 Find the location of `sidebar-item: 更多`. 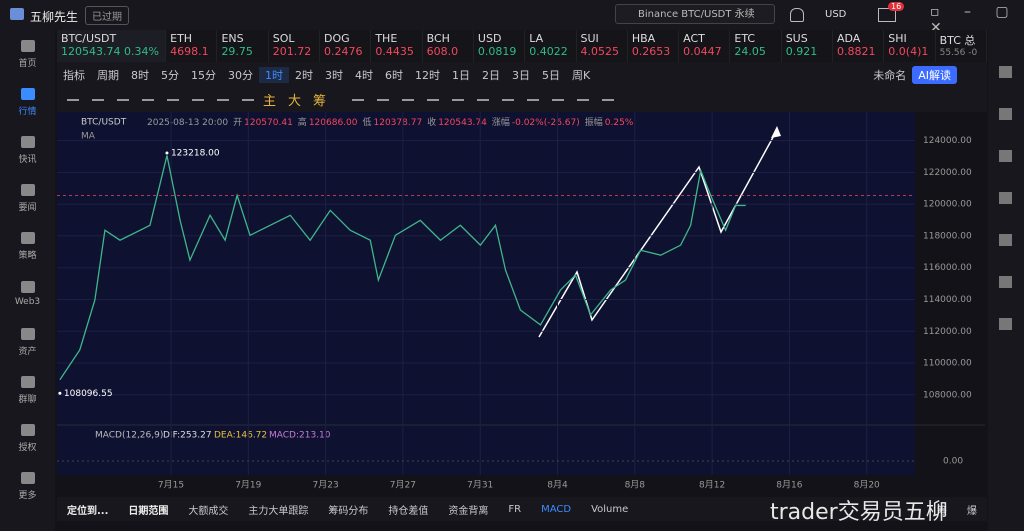

sidebar-item: 更多 is located at coordinates (27, 486).